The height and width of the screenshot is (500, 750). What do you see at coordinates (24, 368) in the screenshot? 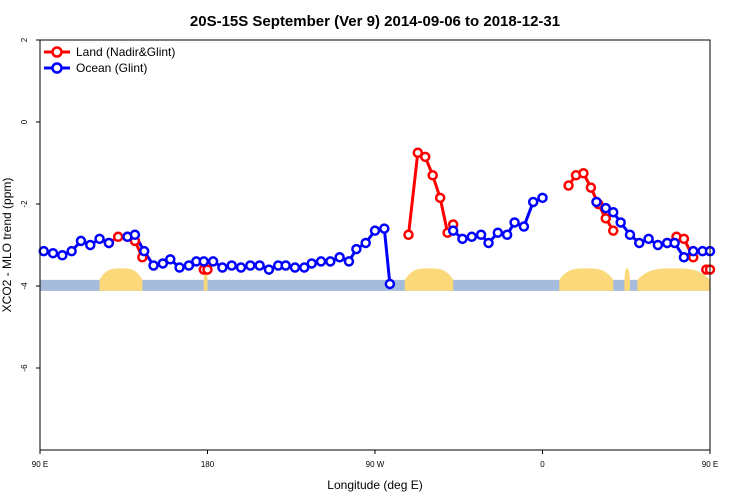
I see `y-tick-label: -6` at bounding box center [24, 368].